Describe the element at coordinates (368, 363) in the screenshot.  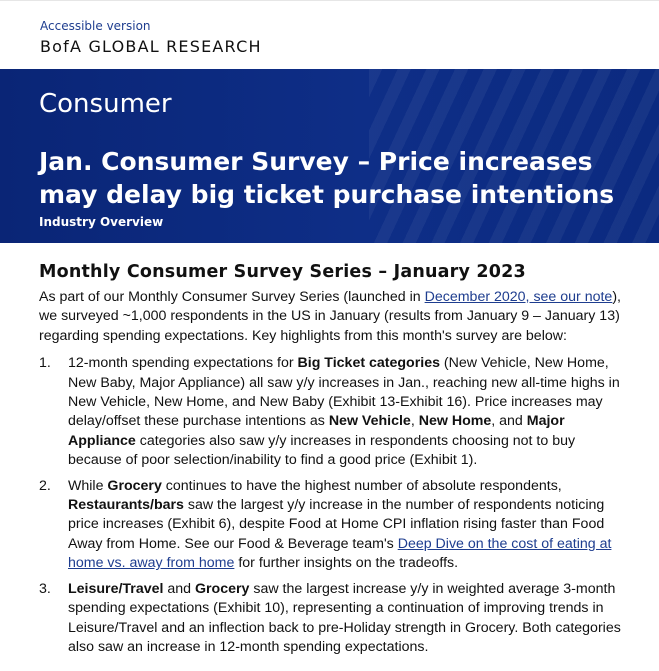
I see `item-bold: Big Ticket categories` at that location.